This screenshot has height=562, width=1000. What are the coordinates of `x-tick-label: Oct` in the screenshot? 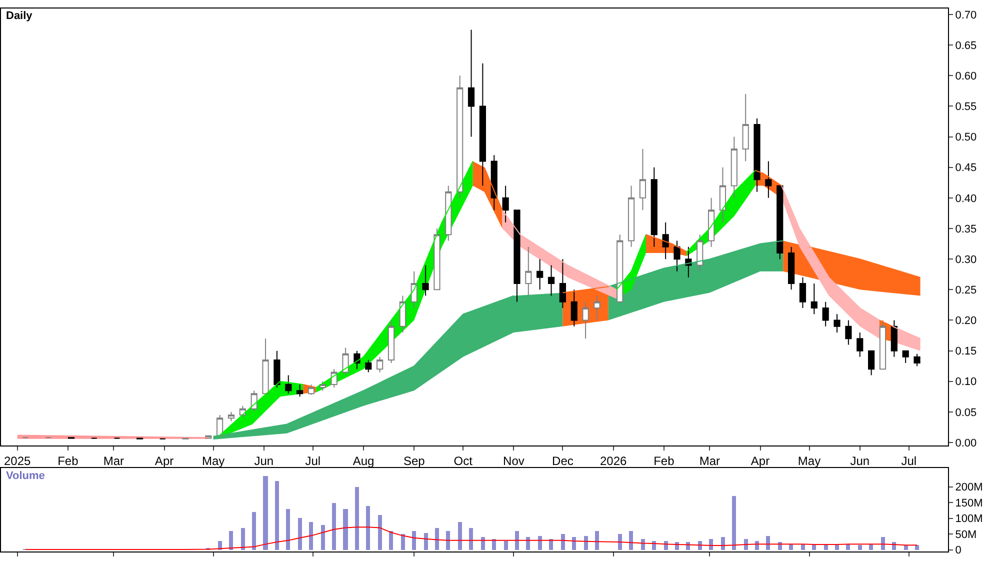 It's located at (464, 461).